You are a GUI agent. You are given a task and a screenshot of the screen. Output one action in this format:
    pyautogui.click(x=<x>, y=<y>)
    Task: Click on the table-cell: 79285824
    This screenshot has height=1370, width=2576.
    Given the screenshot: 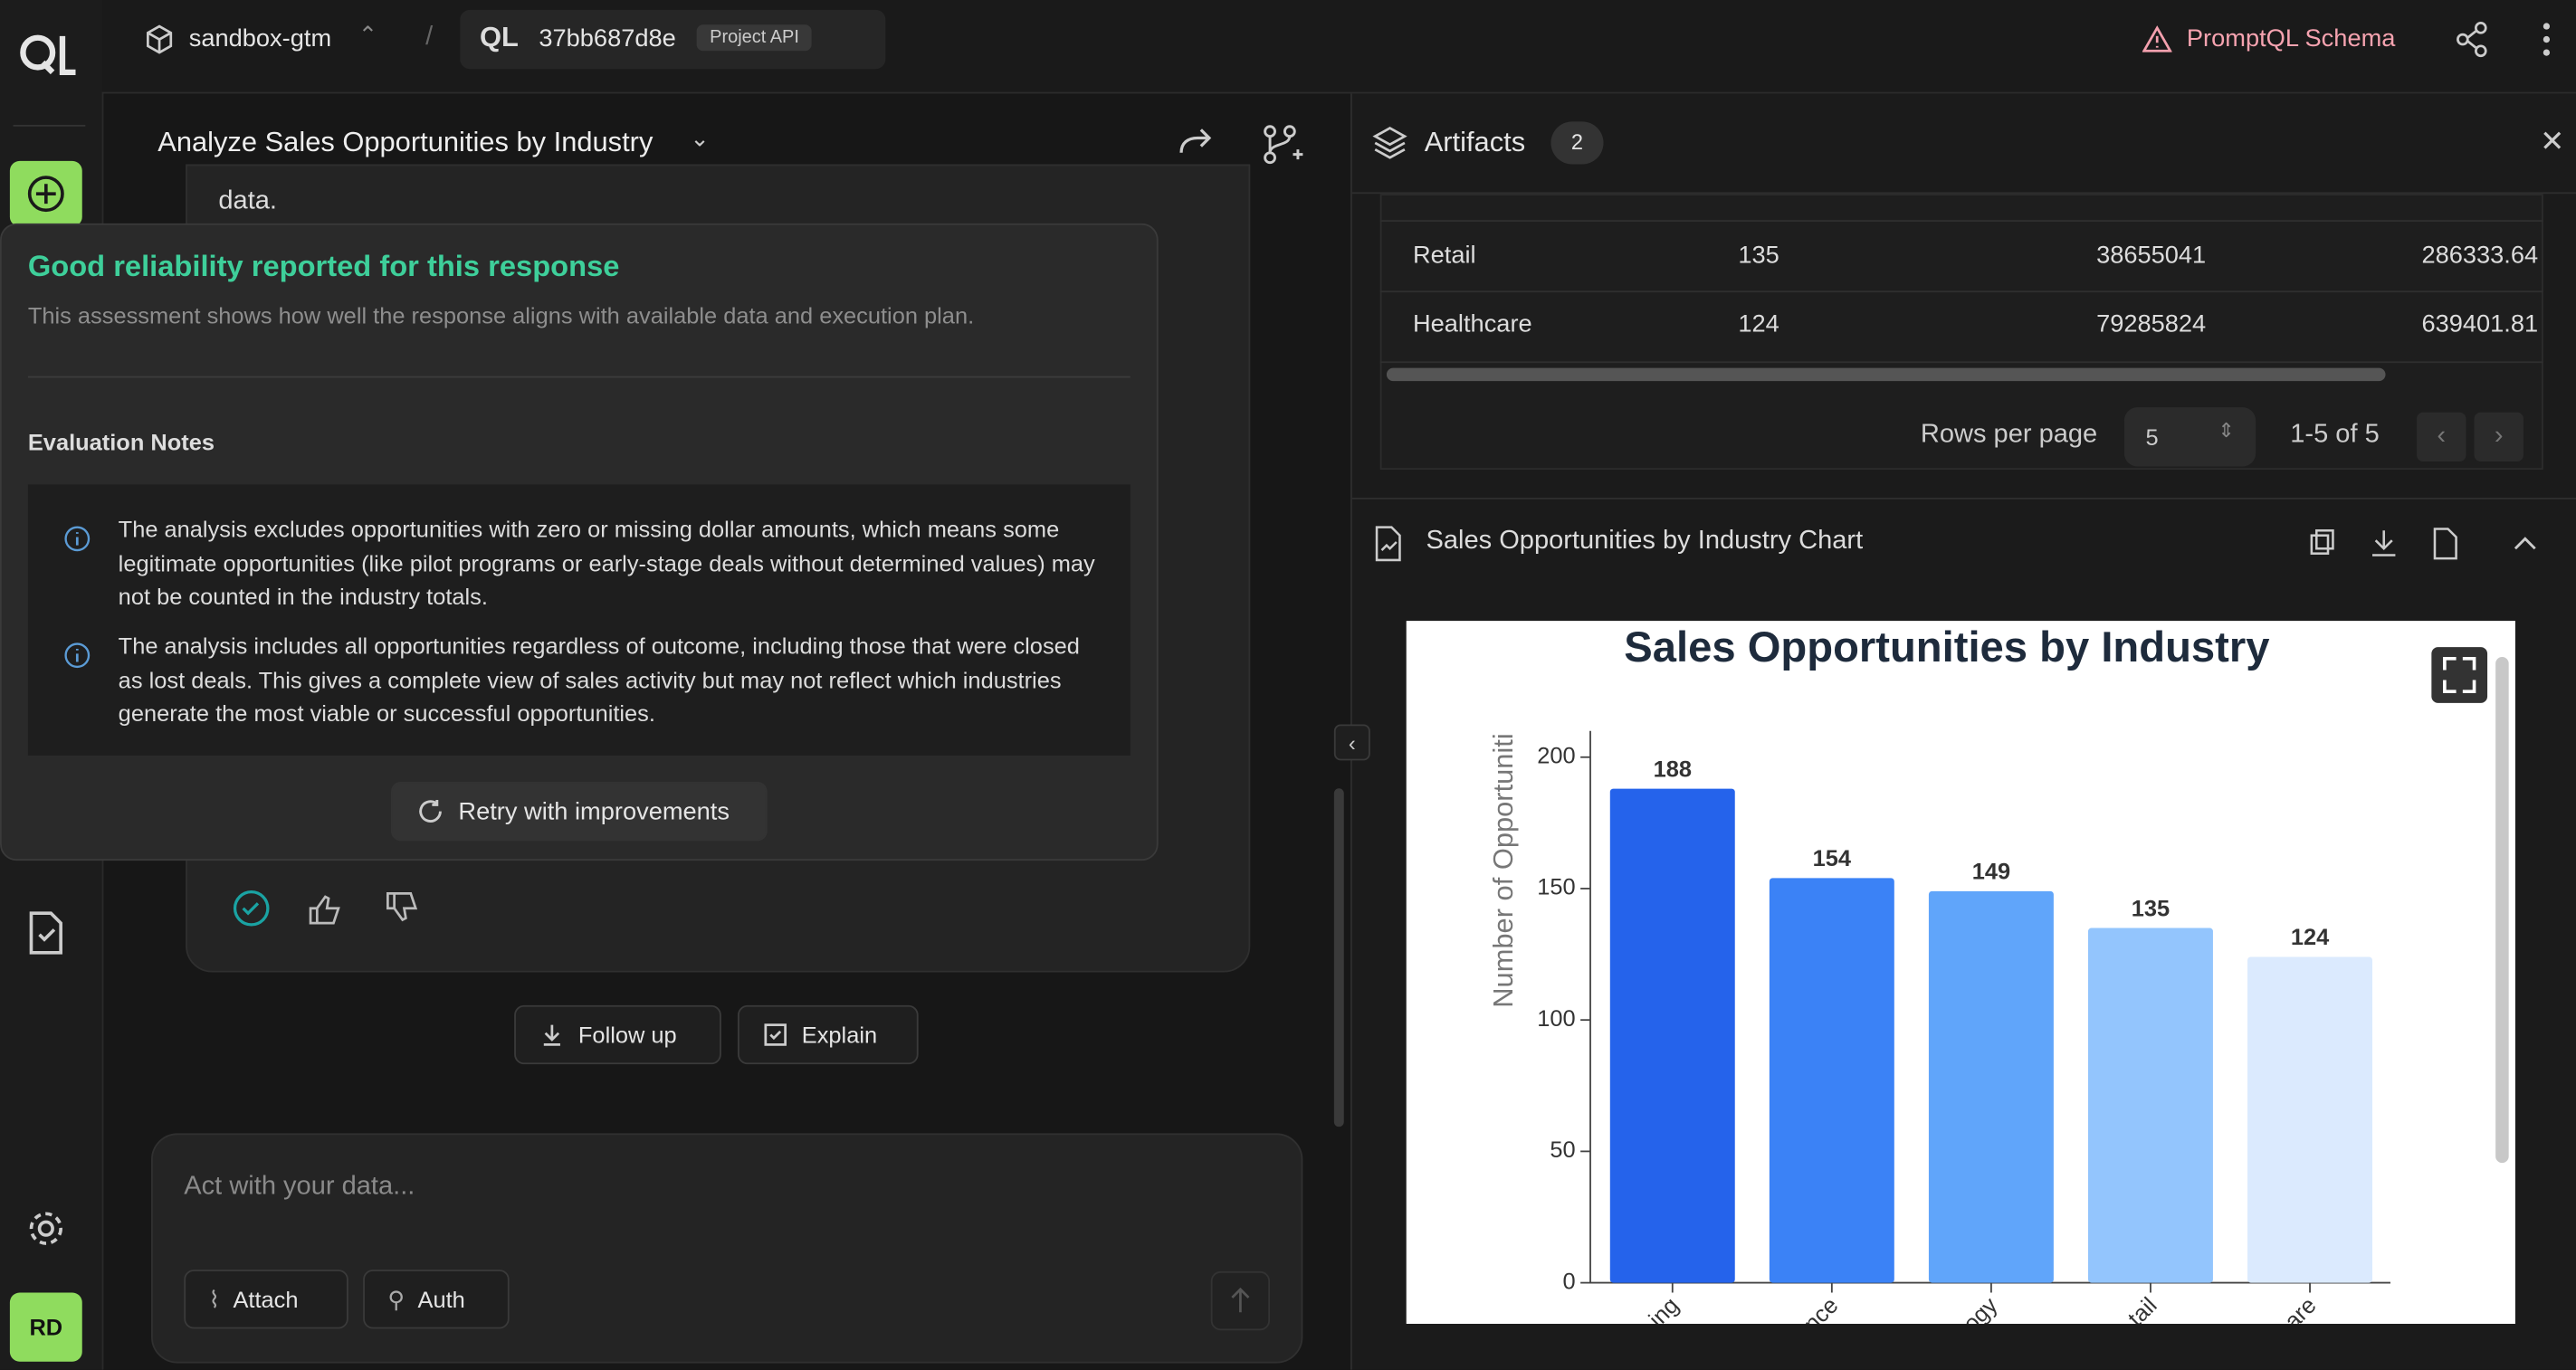 What is the action you would take?
    pyautogui.click(x=2151, y=324)
    